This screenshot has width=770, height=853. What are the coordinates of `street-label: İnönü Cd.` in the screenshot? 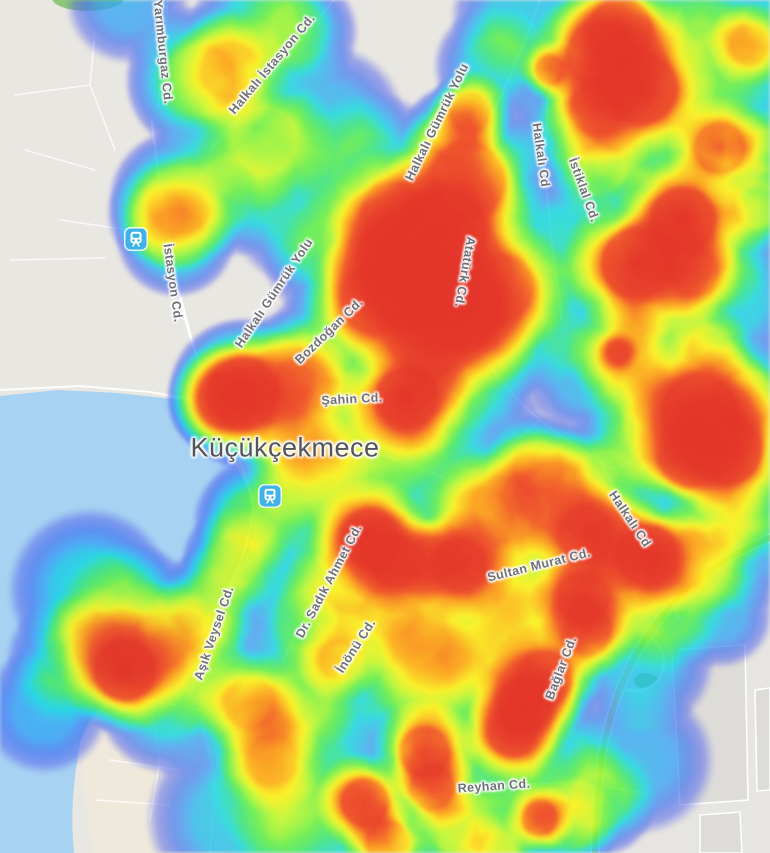 It's located at (356, 646).